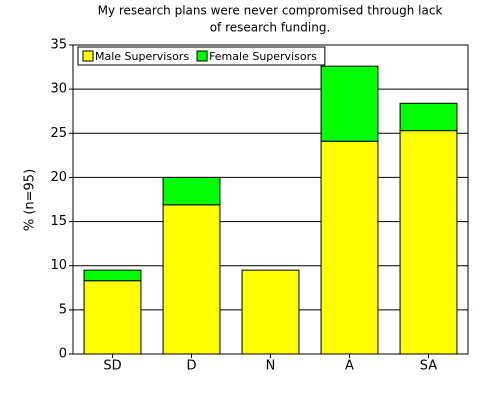  I want to click on legend-label: Male Supervisors, so click(142, 56).